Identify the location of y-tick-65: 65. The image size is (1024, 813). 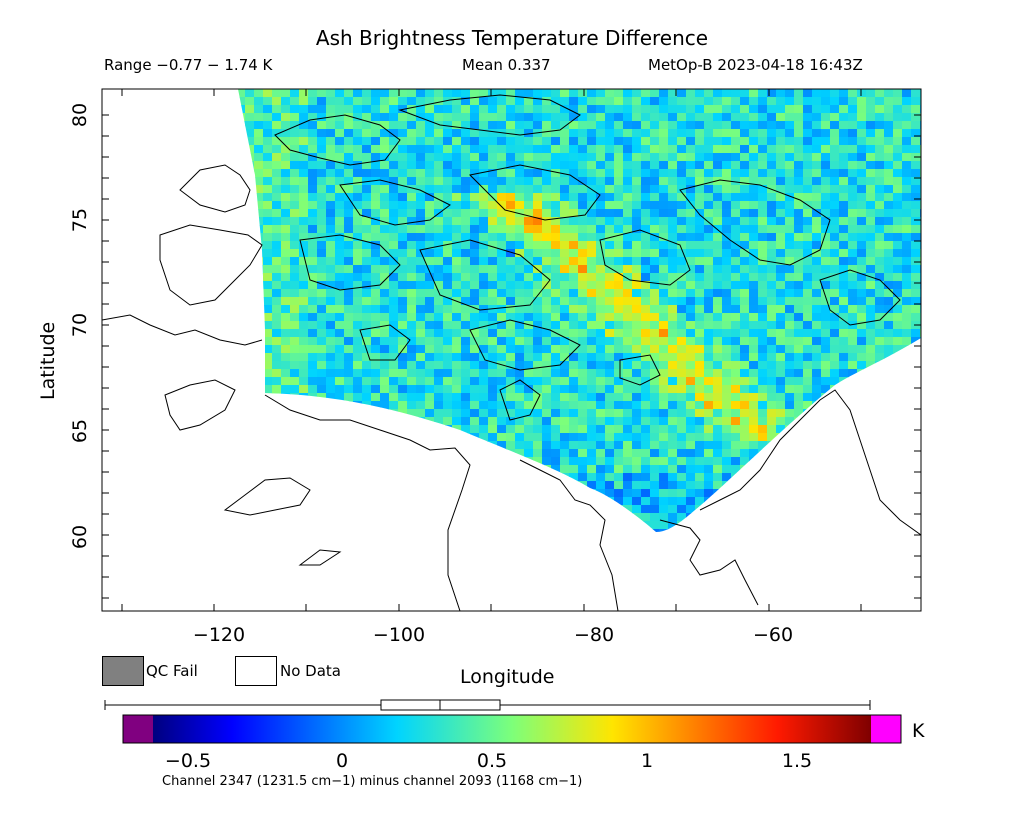
(80, 431).